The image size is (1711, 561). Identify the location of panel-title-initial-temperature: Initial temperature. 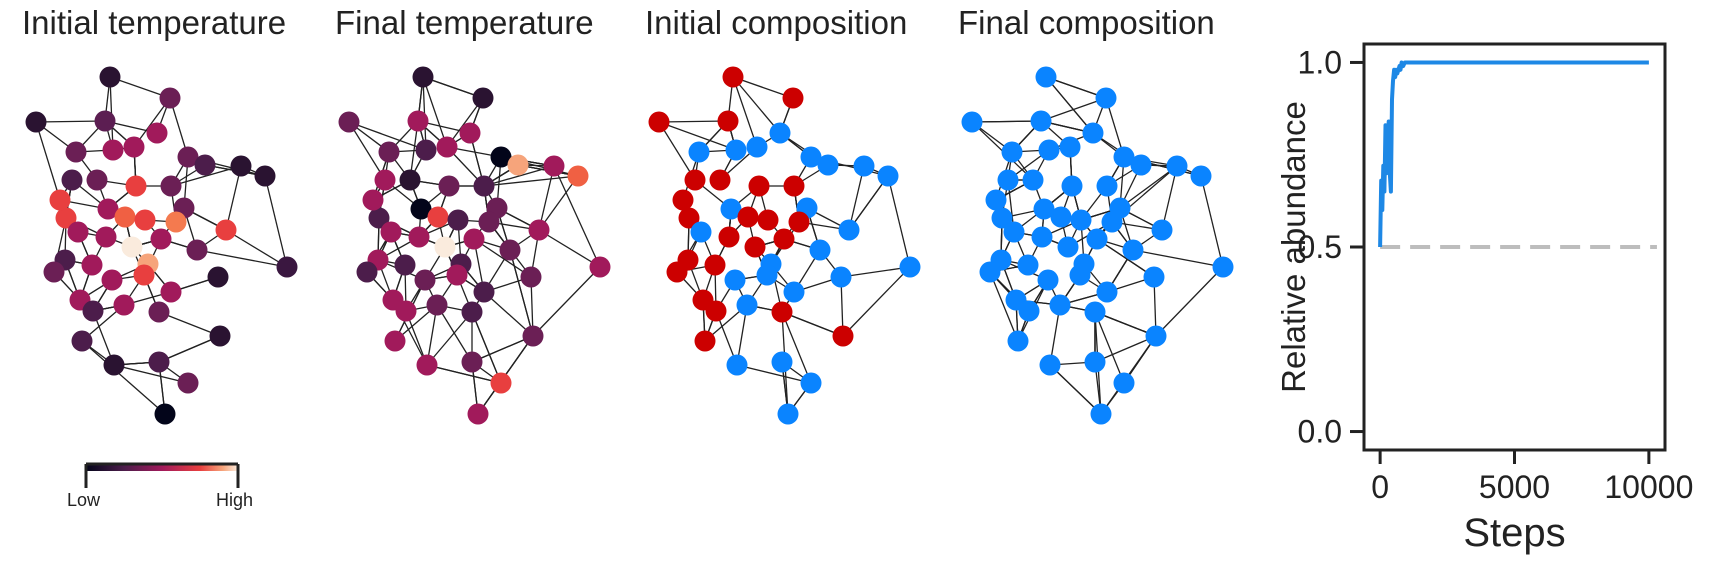
(154, 22).